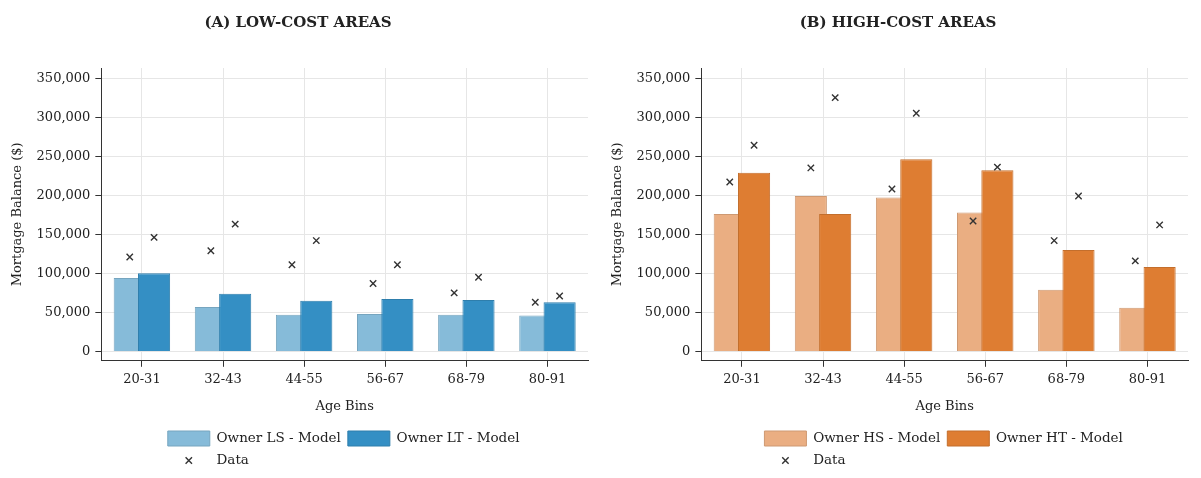  I want to click on chart-title: (B) HIGH-COST AREAS, so click(898, 21).